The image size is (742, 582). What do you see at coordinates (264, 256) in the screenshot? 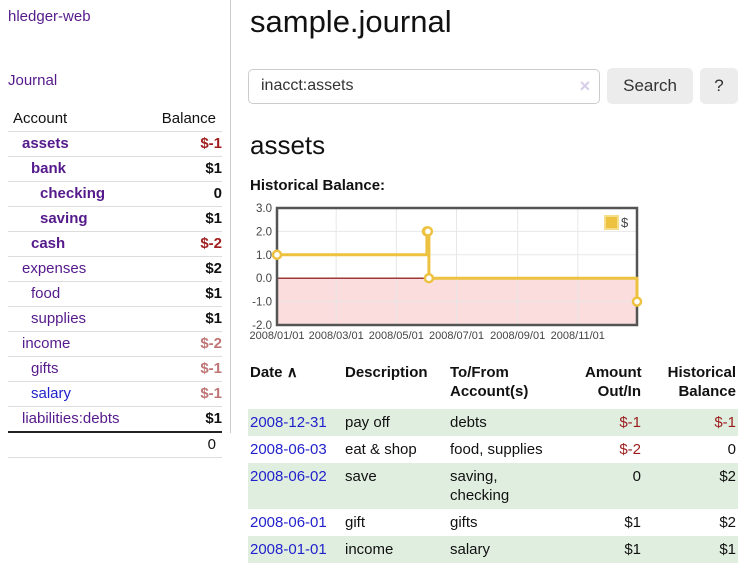
I see `y-tick-label: 1.0` at bounding box center [264, 256].